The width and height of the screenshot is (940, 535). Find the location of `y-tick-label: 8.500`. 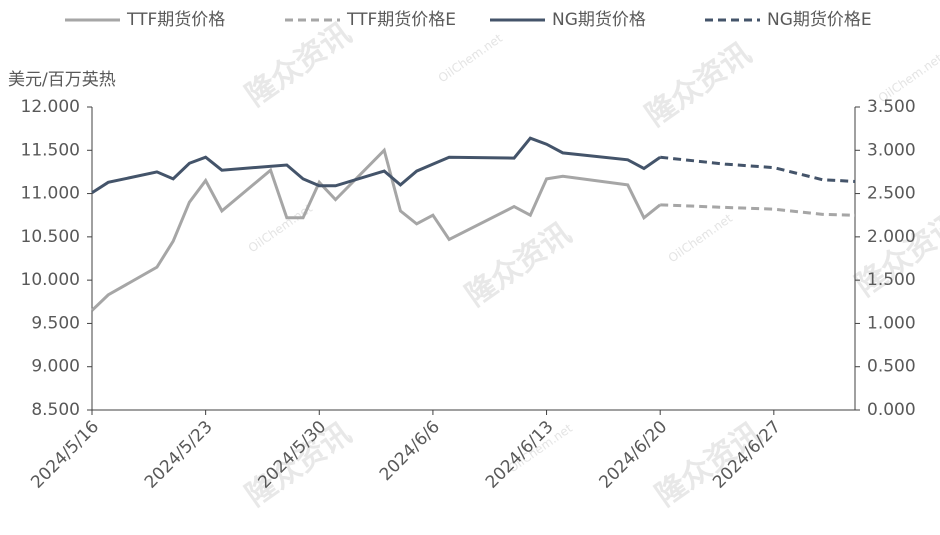

y-tick-label: 8.500 is located at coordinates (55, 410).